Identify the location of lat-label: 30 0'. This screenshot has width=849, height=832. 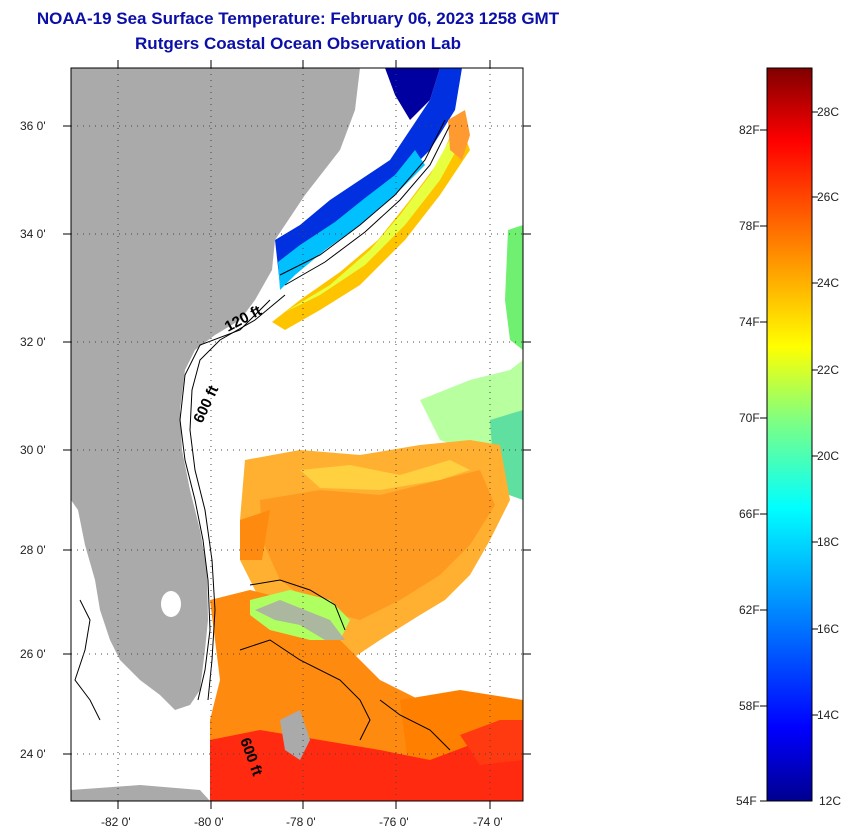
(33, 450).